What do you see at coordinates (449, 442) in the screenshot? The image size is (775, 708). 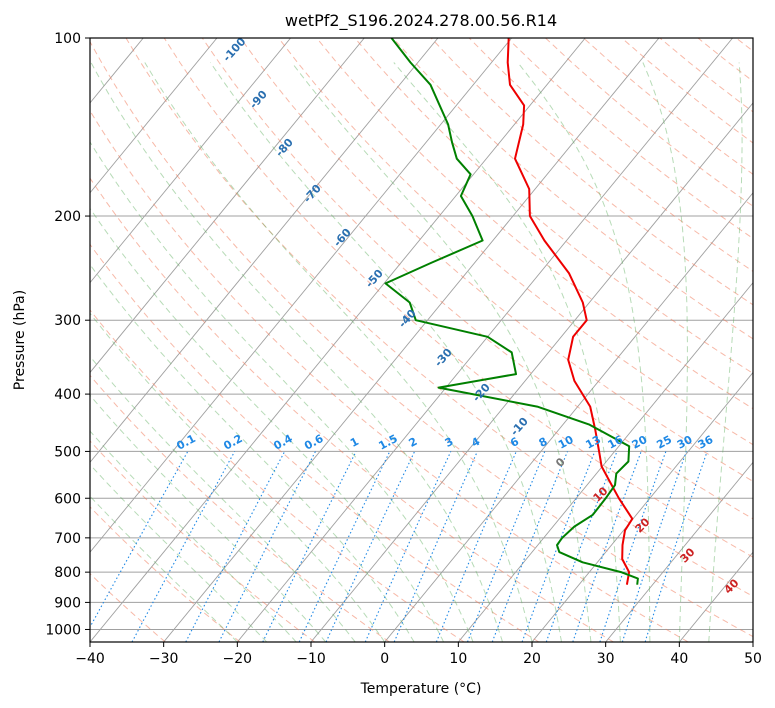 I see `mixing-ratio-label: 3` at bounding box center [449, 442].